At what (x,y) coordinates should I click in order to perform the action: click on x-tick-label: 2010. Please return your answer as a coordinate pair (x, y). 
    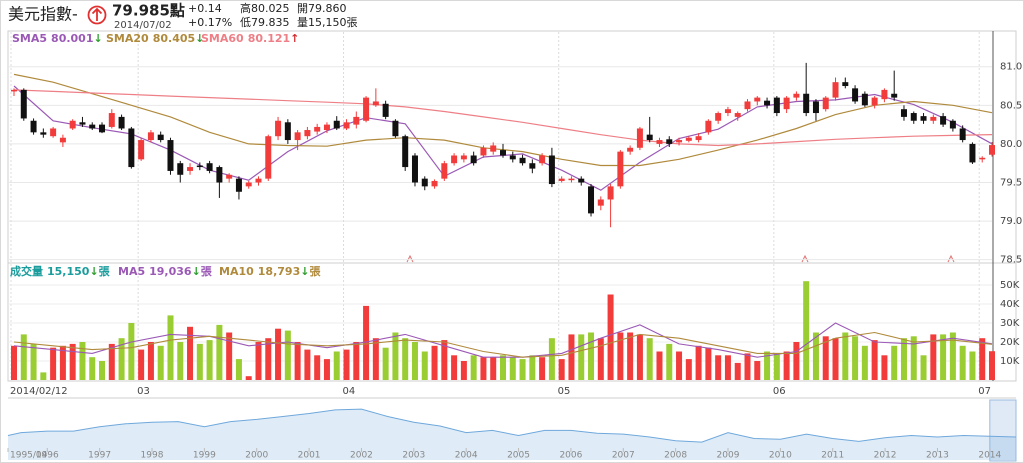
    Looking at the image, I should click on (780, 456).